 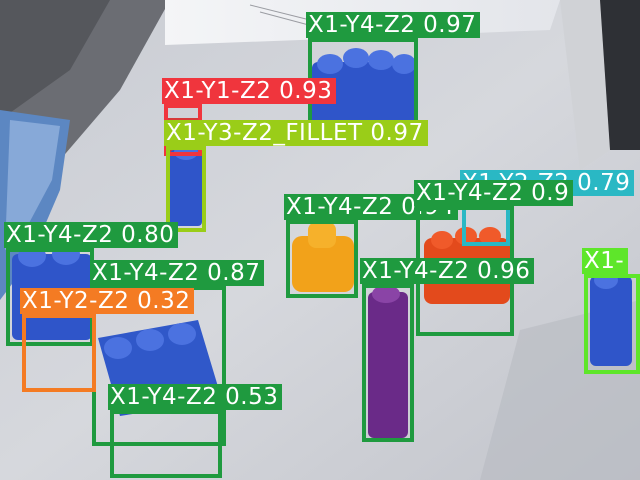 I want to click on detection-label: X1-Y4-Z2 0.80, so click(x=91, y=235).